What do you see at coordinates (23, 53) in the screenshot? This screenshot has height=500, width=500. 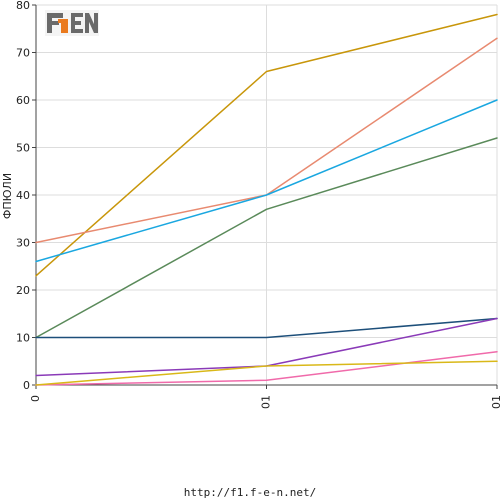 I see `y-tick-label: 70` at bounding box center [23, 53].